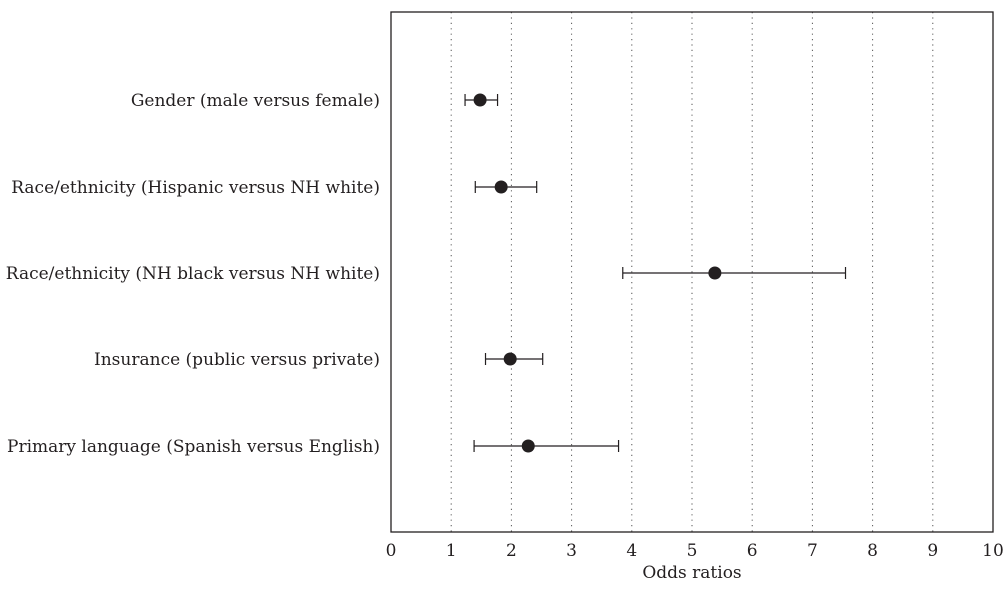 This screenshot has width=1003, height=590. Describe the element at coordinates (752, 551) in the screenshot. I see `x-tick-label: 6` at that location.